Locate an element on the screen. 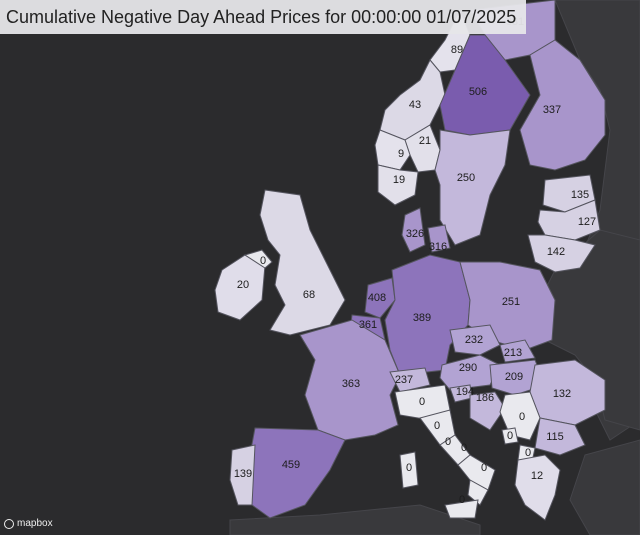 This screenshot has height=535, width=640. label-fi: 337 is located at coordinates (552, 110).